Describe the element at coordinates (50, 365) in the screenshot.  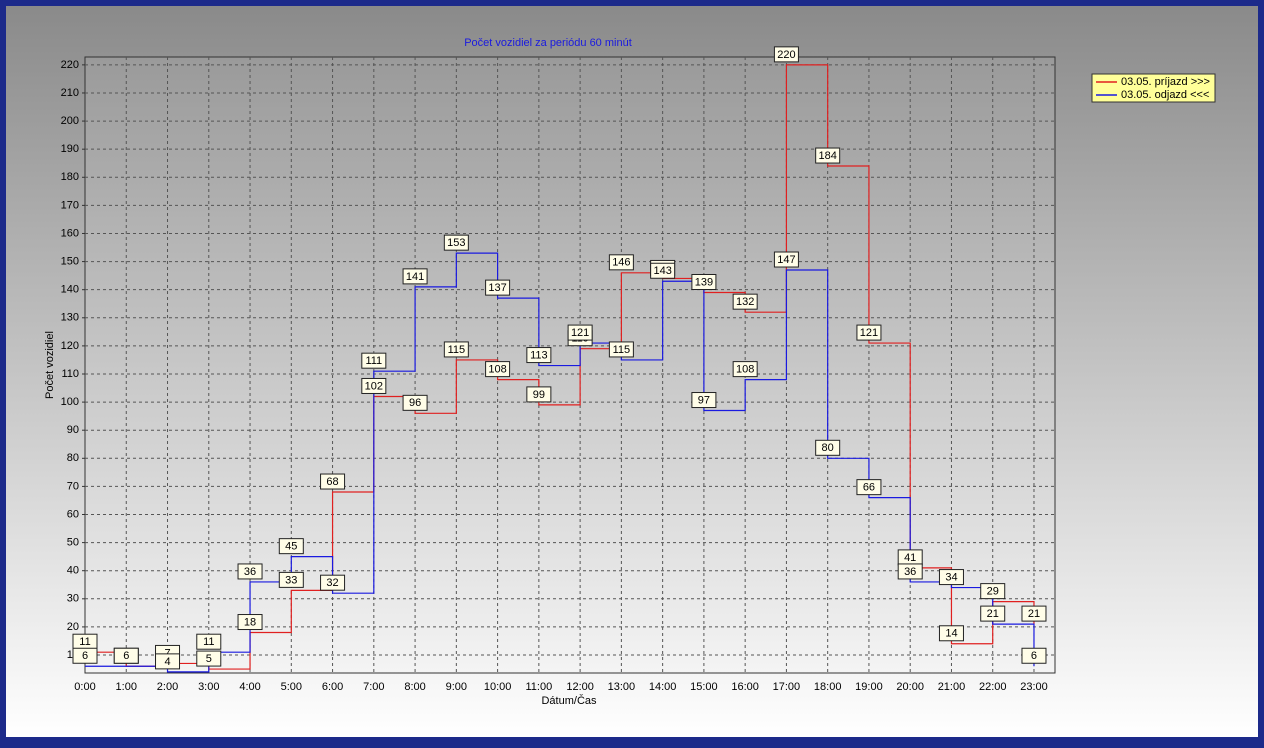
I see `y-axis-label: Počet vozidiel` at that location.